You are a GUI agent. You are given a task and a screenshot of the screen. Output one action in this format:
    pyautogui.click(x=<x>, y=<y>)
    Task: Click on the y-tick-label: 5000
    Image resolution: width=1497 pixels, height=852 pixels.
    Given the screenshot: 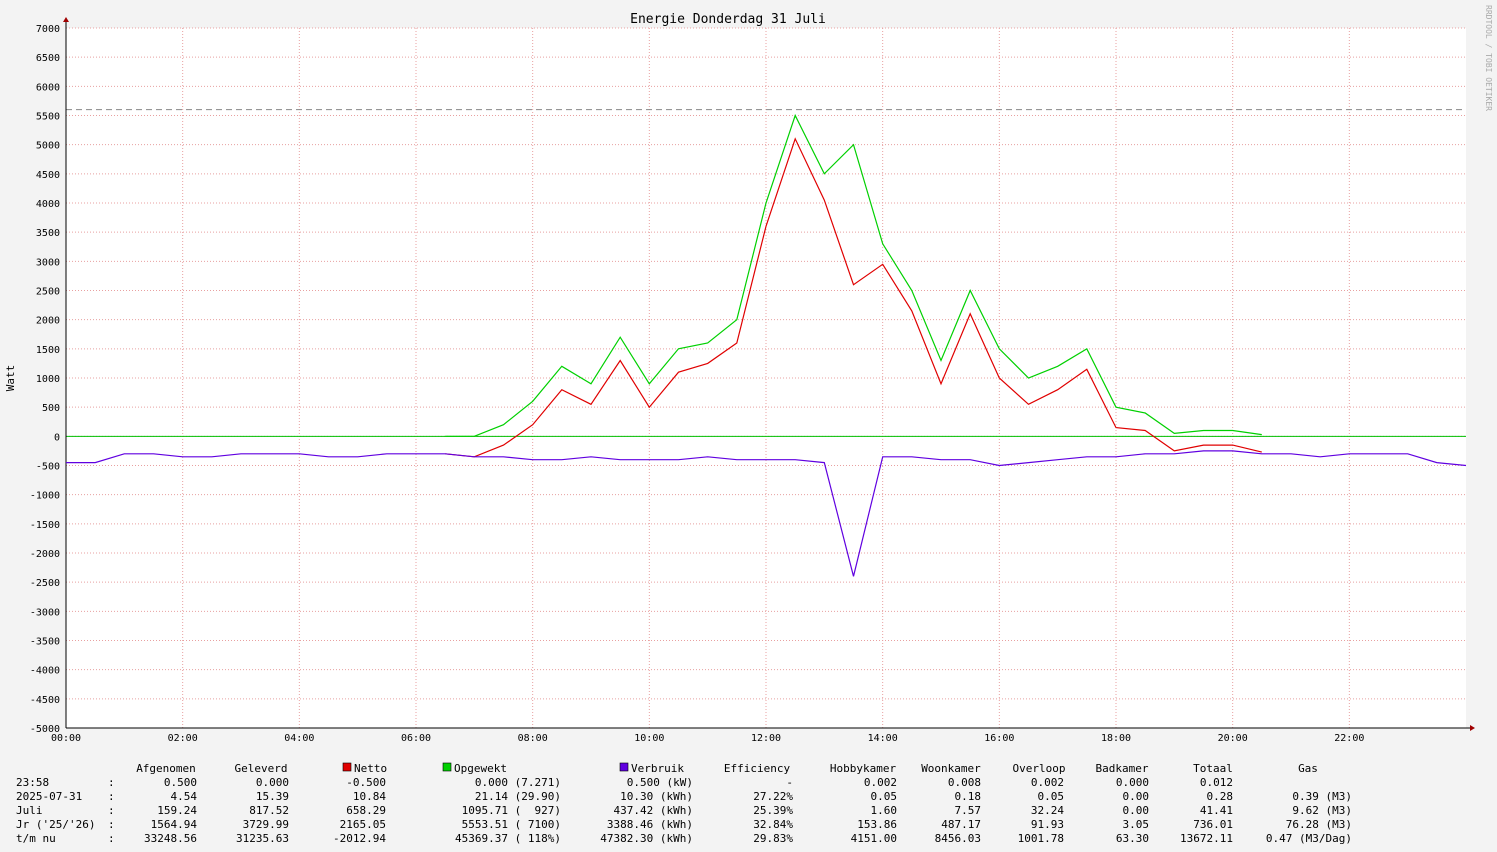 What is the action you would take?
    pyautogui.click(x=48, y=146)
    